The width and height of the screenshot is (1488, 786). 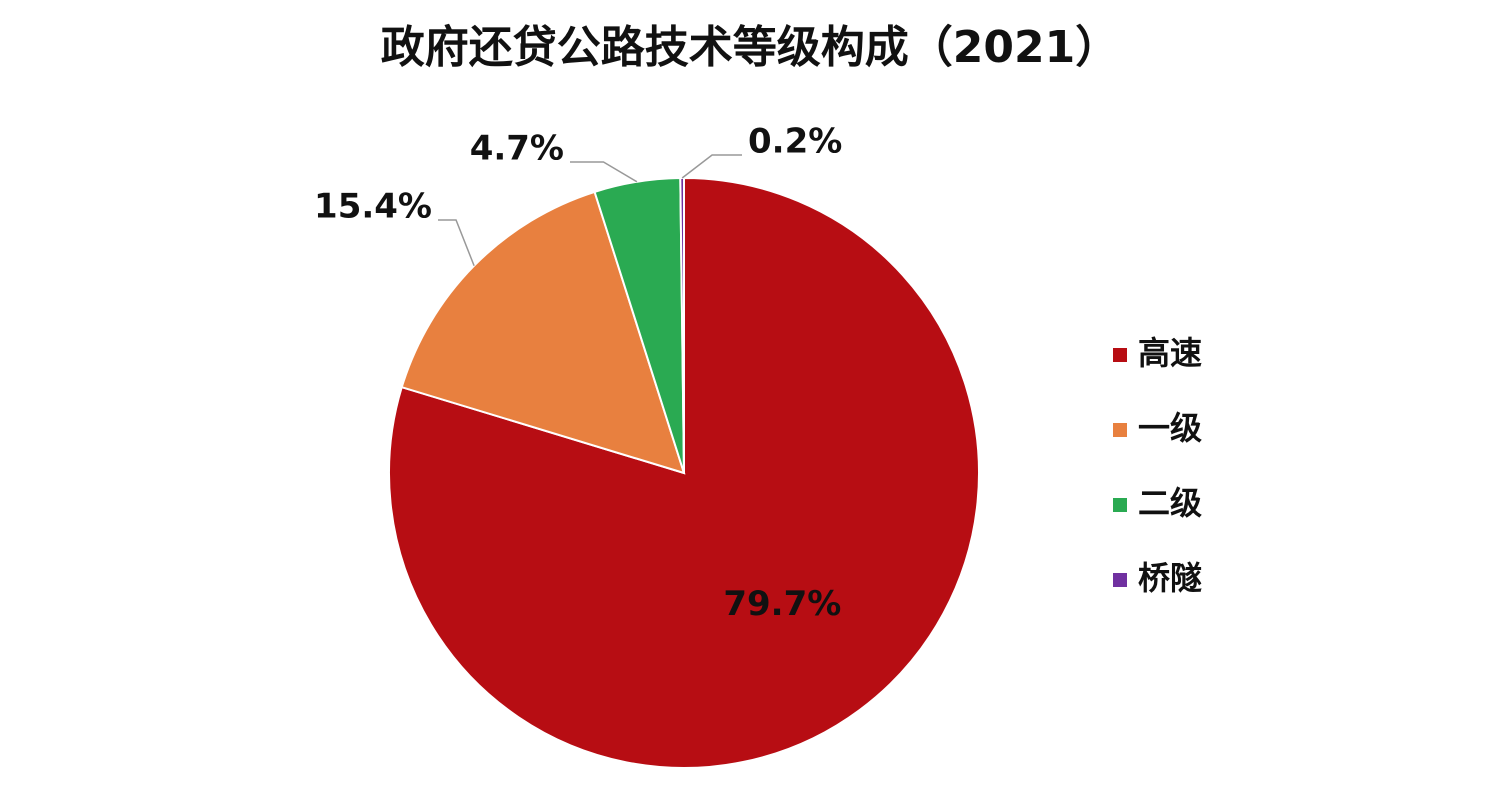 I want to click on data-label: 4.7%, so click(x=517, y=149).